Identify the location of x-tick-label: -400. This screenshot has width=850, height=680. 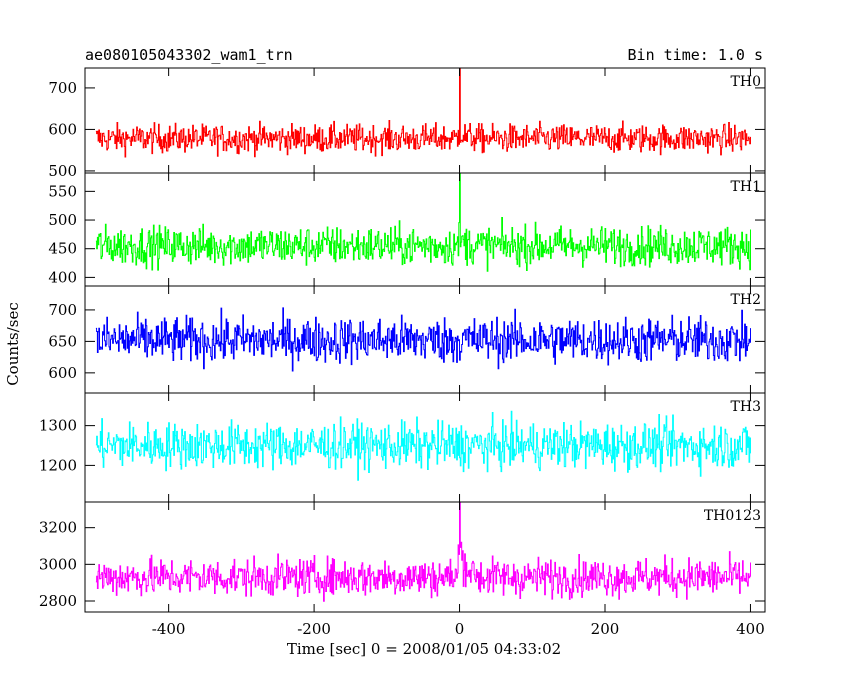
(169, 629).